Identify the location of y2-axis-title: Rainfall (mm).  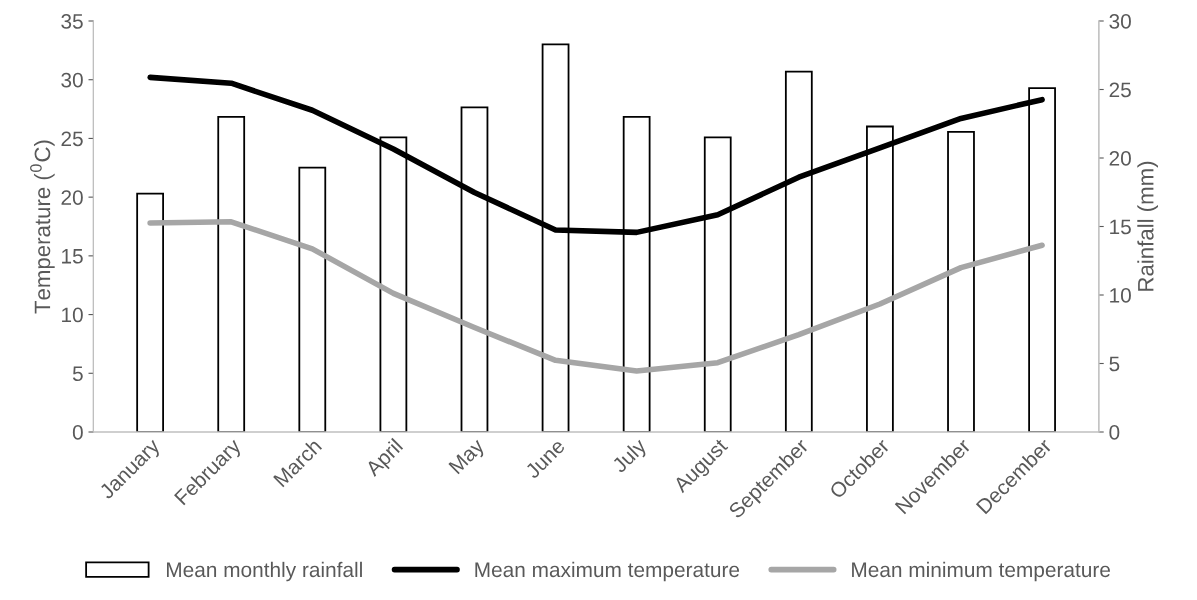
(1147, 226).